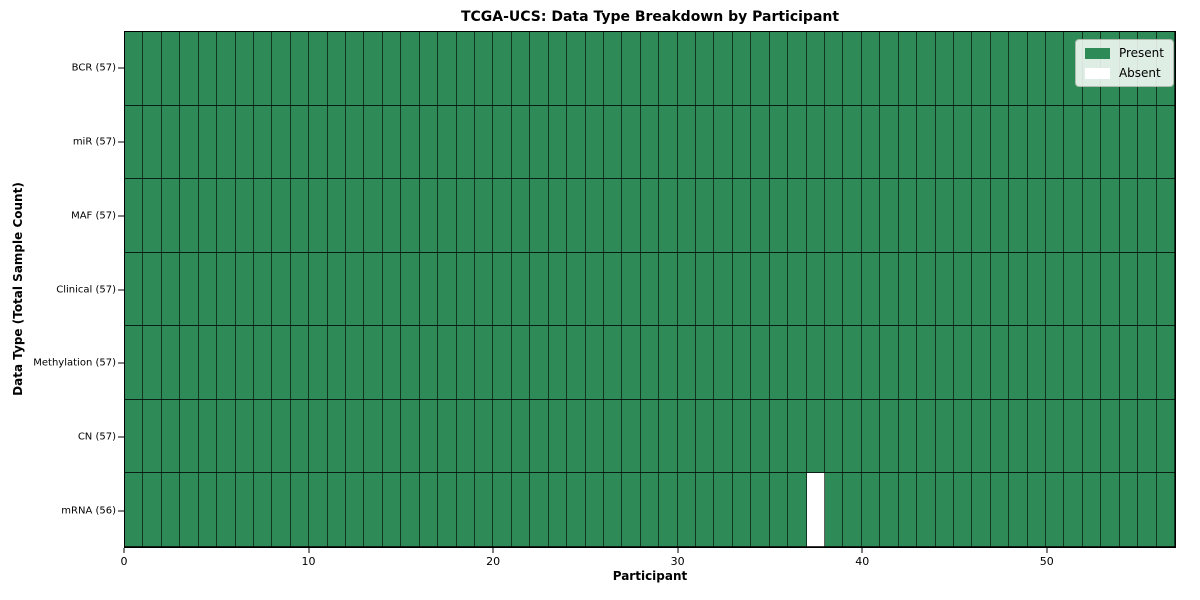 The height and width of the screenshot is (600, 1200). I want to click on x-tick-mark, so click(678, 550).